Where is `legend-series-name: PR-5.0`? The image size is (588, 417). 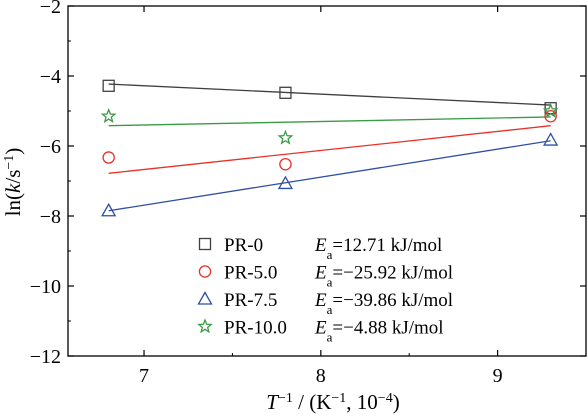 legend-series-name: PR-5.0 is located at coordinates (250, 273).